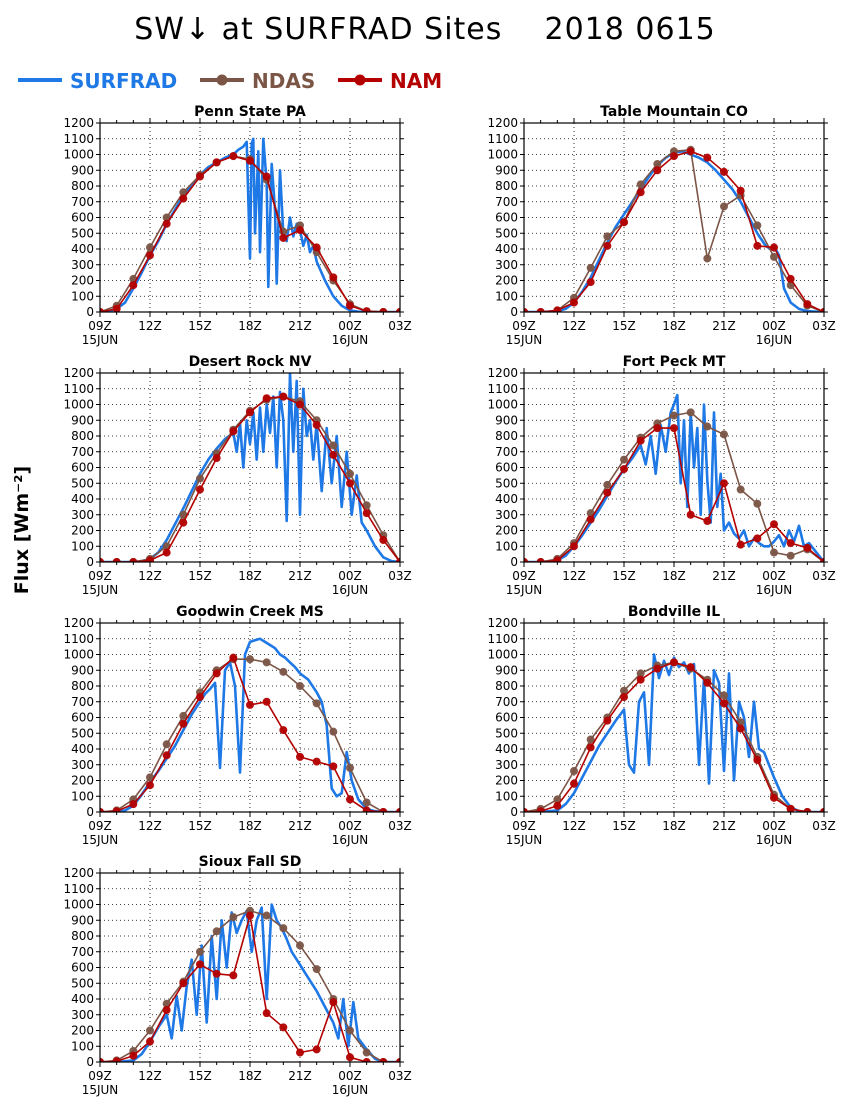  I want to click on x-tick-label: 09Z, so click(524, 576).